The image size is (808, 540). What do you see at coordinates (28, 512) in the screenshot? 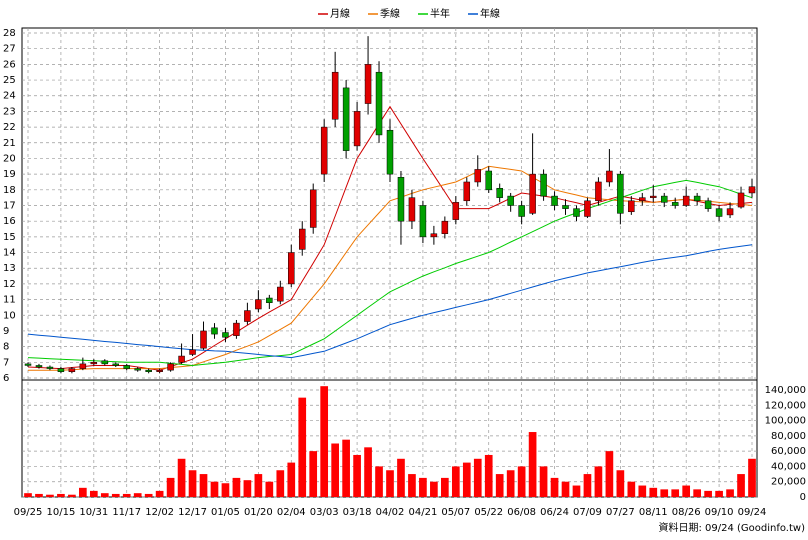
I see `x-tick-label: 09/25` at bounding box center [28, 512].